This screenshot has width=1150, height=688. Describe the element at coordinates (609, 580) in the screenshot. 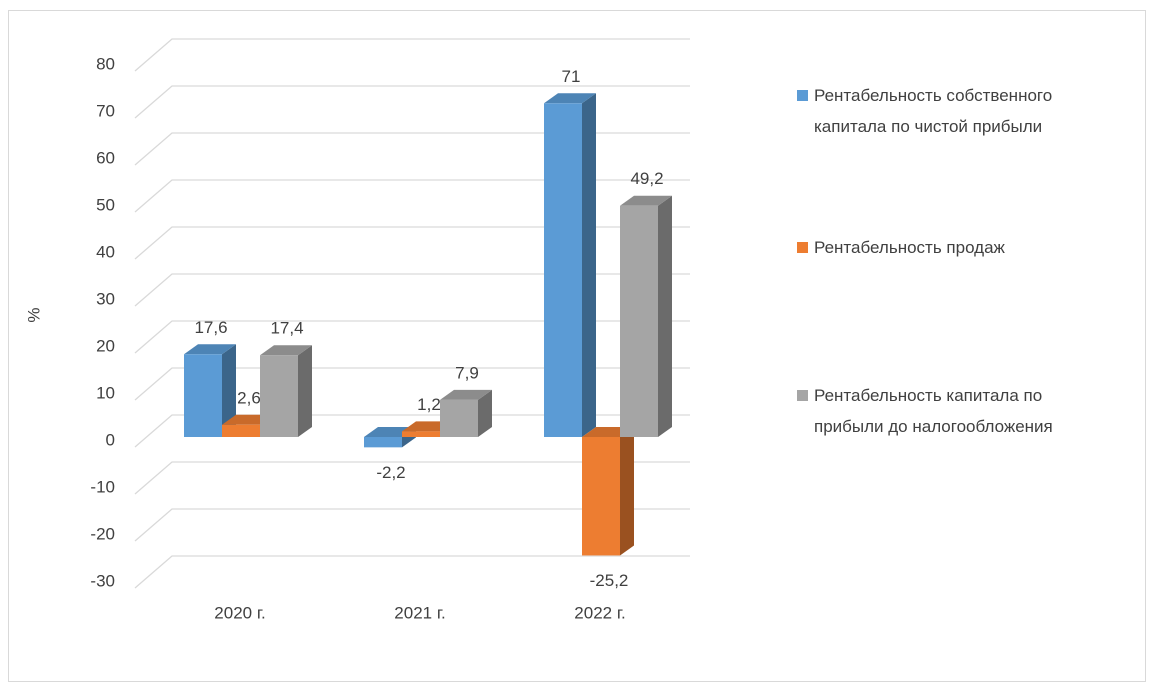

I see `data-label: -25,2` at that location.